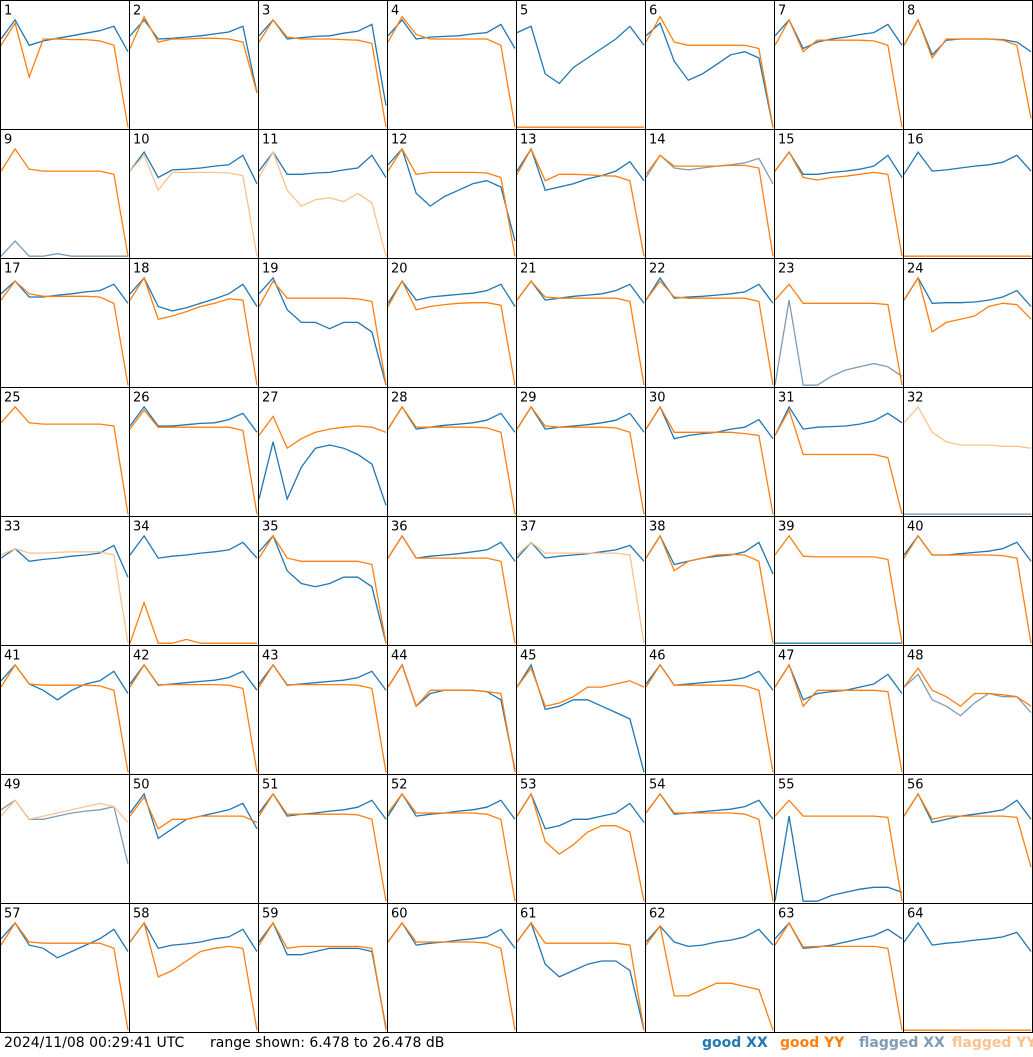  I want to click on panel-label: 46, so click(657, 656).